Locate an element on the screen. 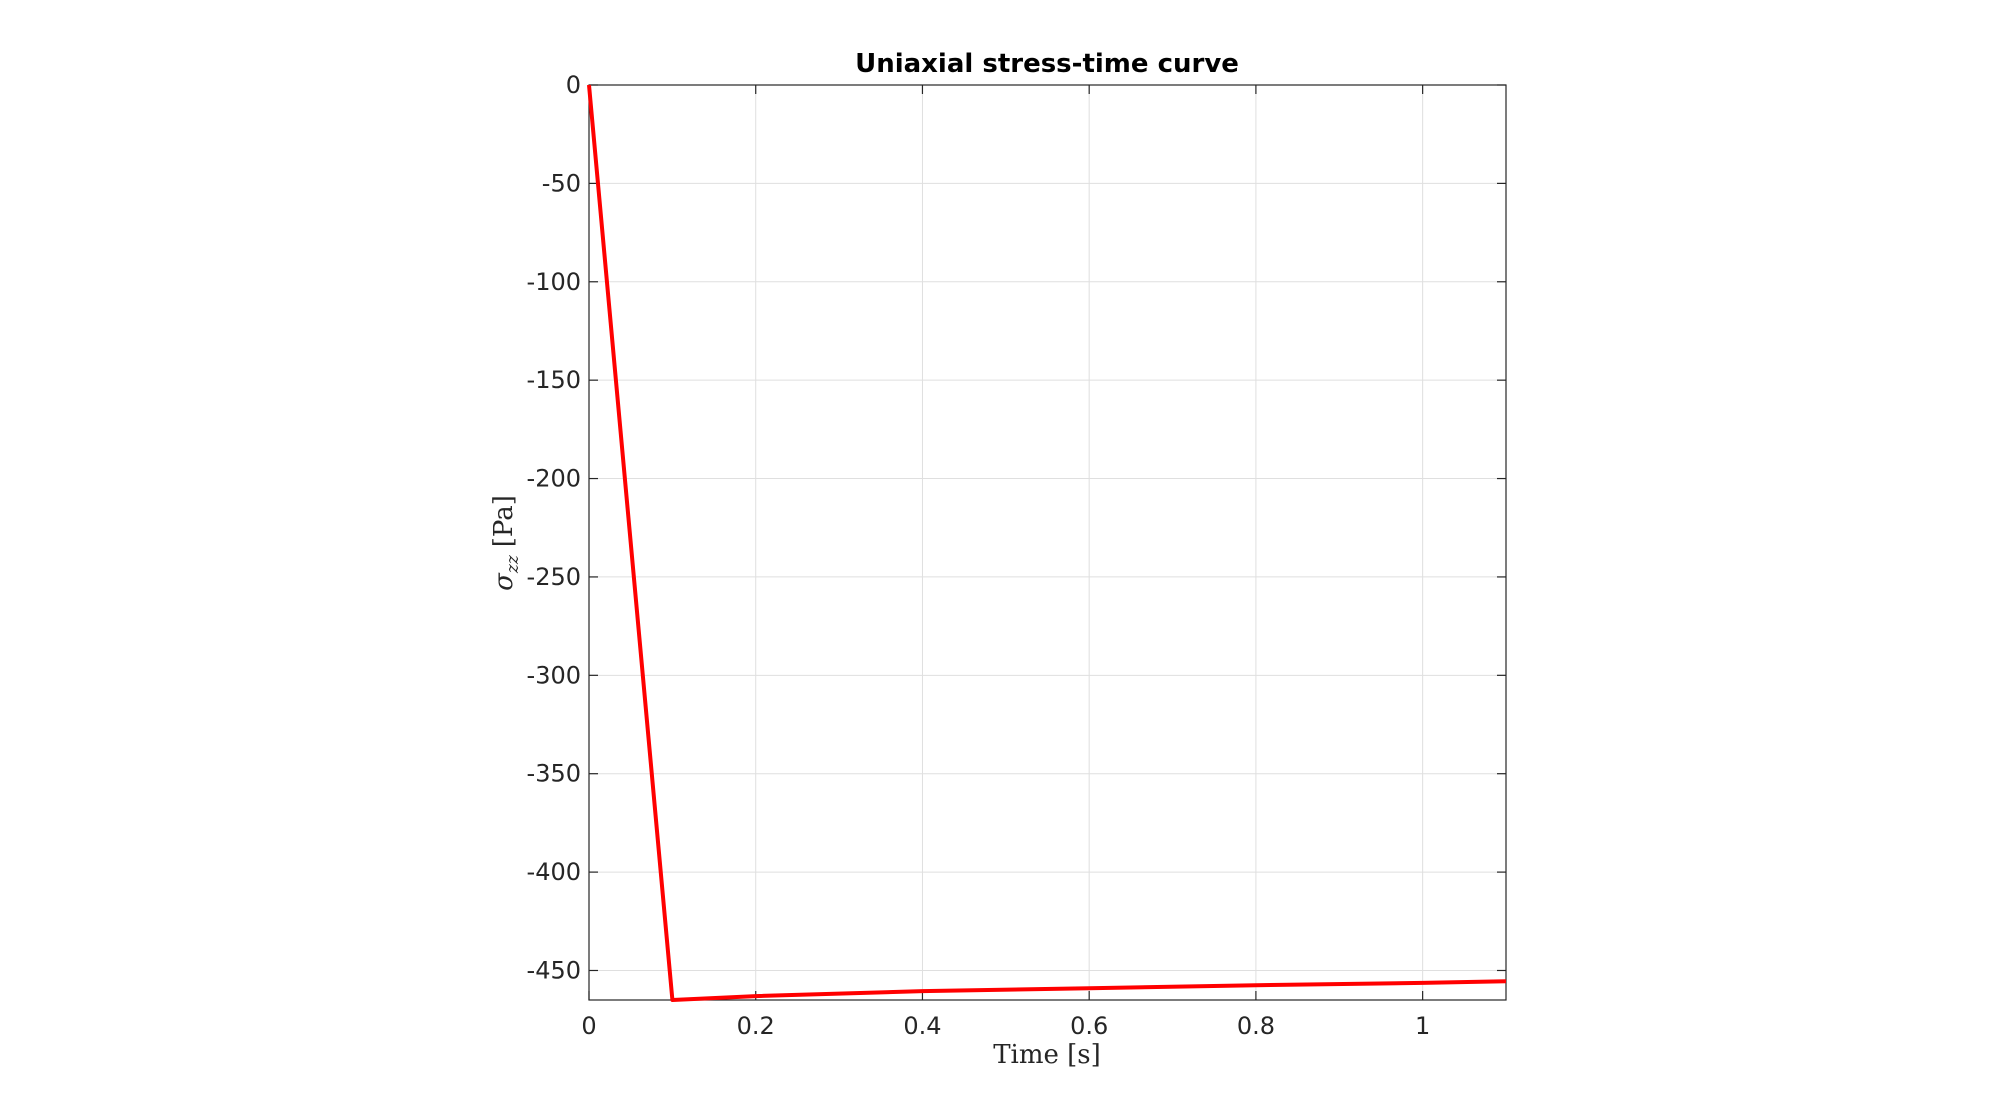  x-tick-label: 1 is located at coordinates (1422, 1026).